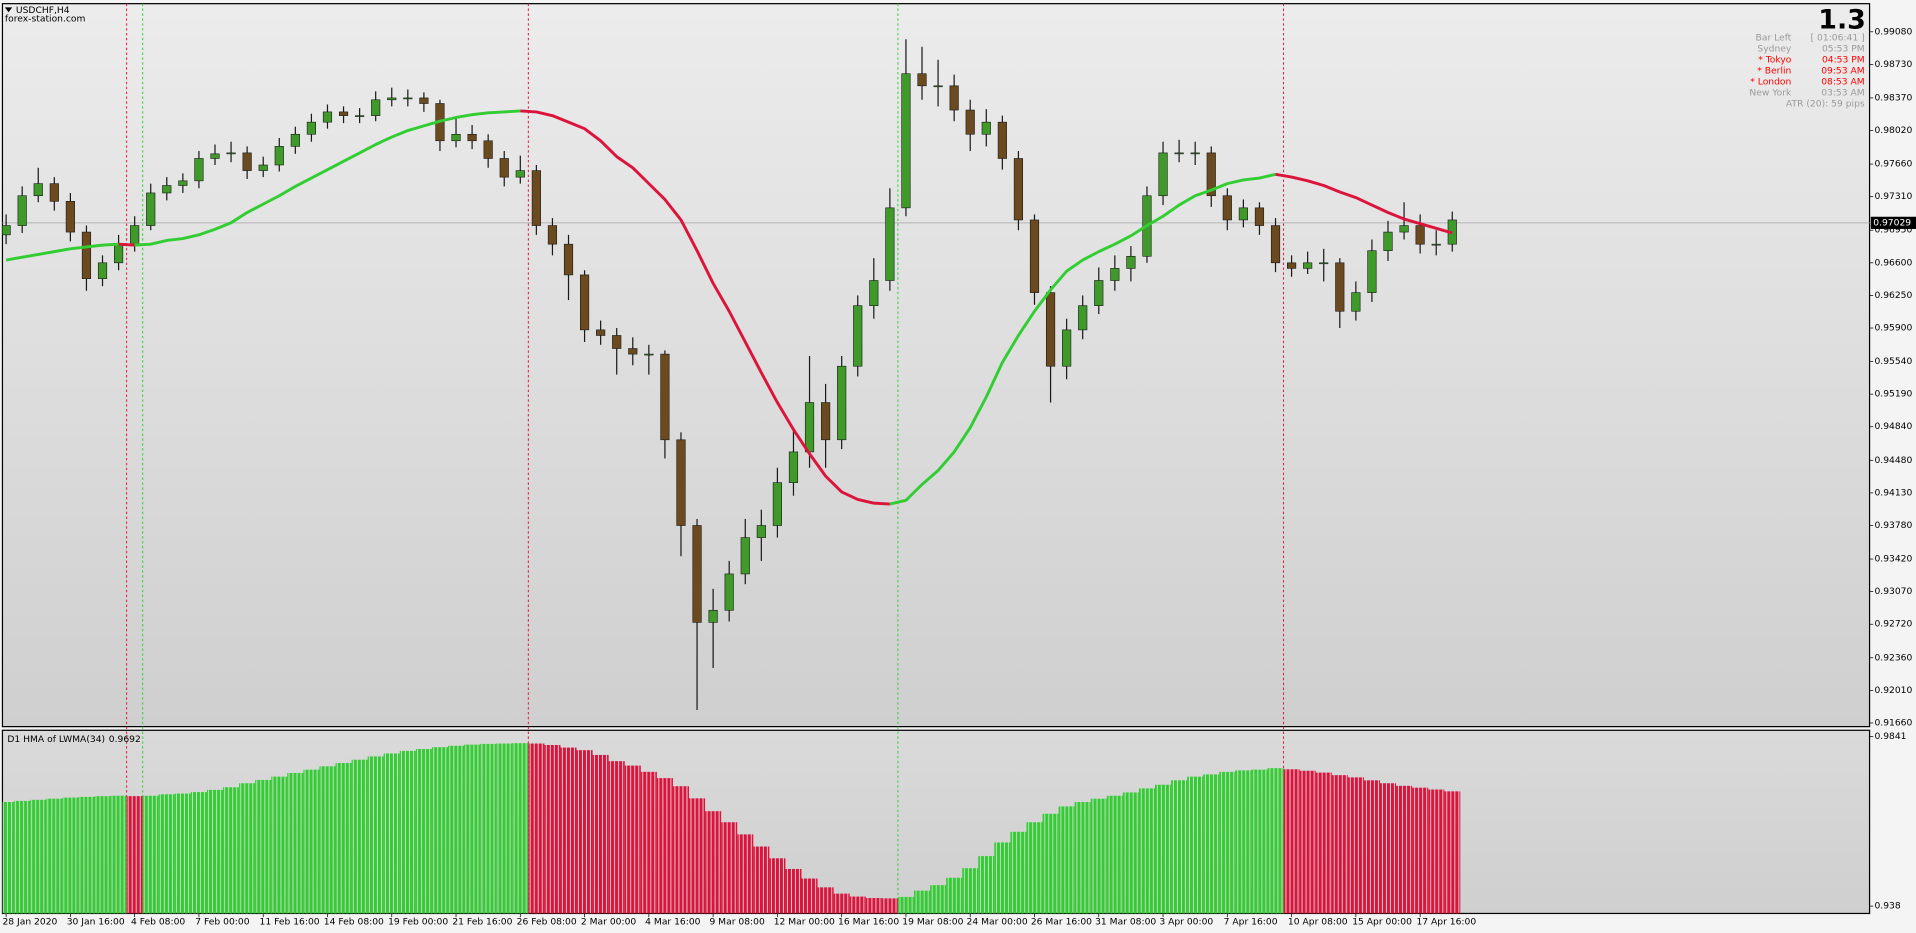  Describe the element at coordinates (1382, 922) in the screenshot. I see `x-tick-label: 15 Apr 00:00` at that location.